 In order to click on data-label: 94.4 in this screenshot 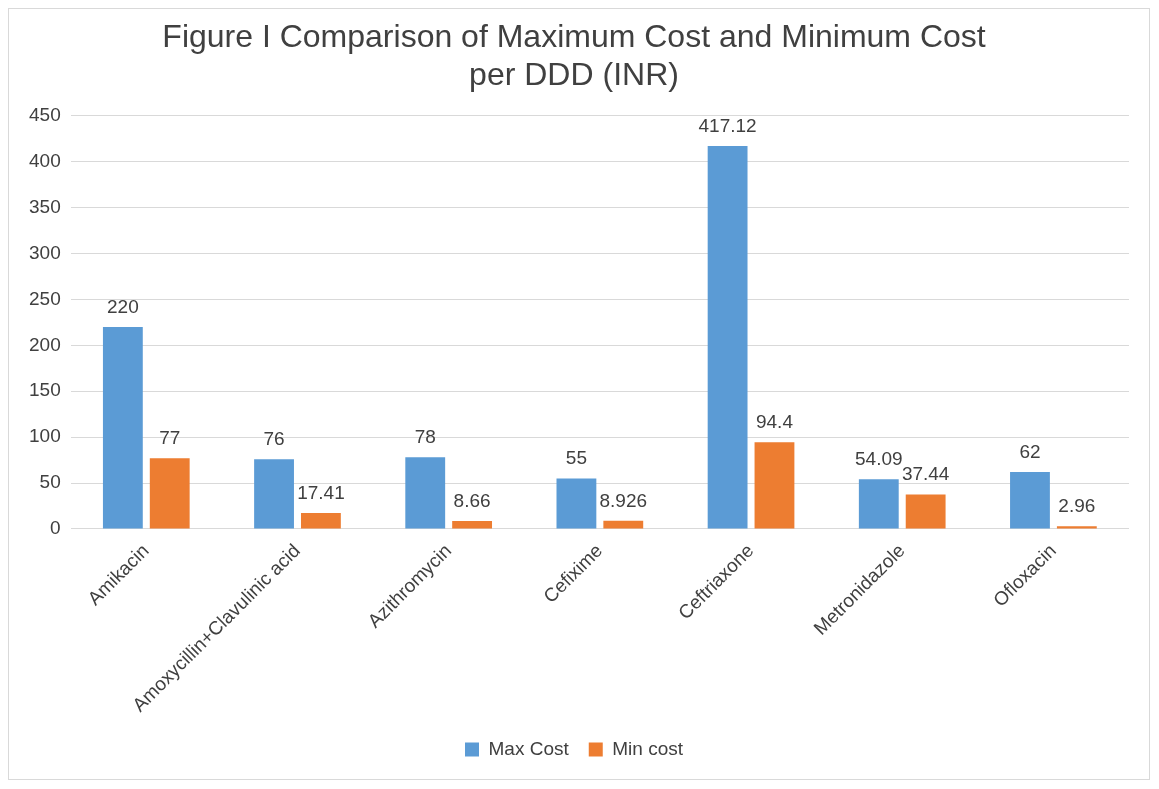, I will do `click(774, 422)`.